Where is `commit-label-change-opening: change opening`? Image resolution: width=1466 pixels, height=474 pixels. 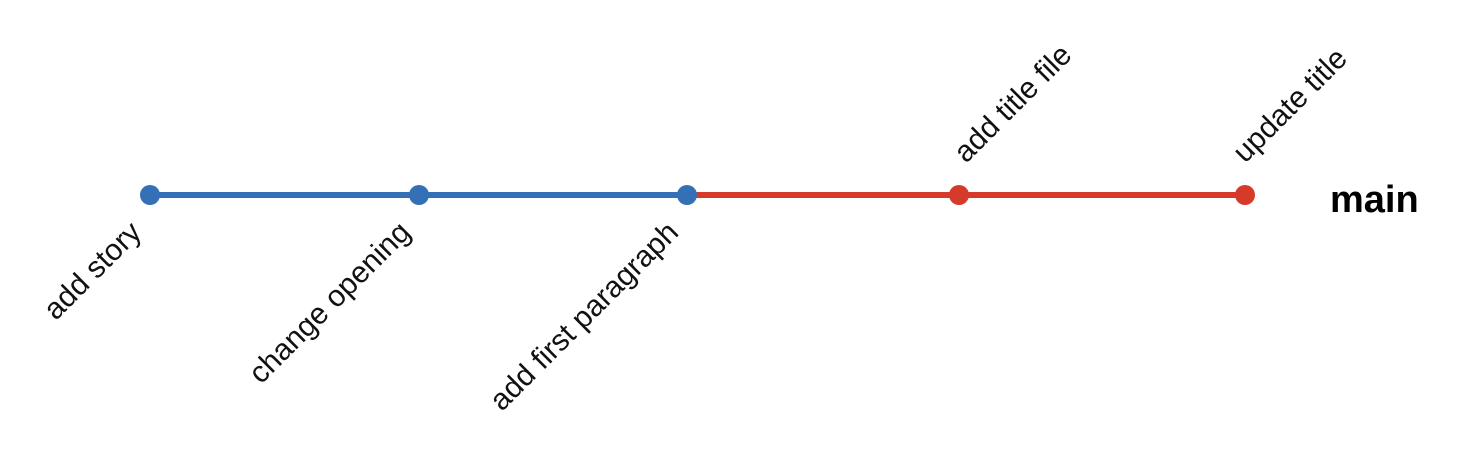
commit-label-change-opening: change opening is located at coordinates (330, 303).